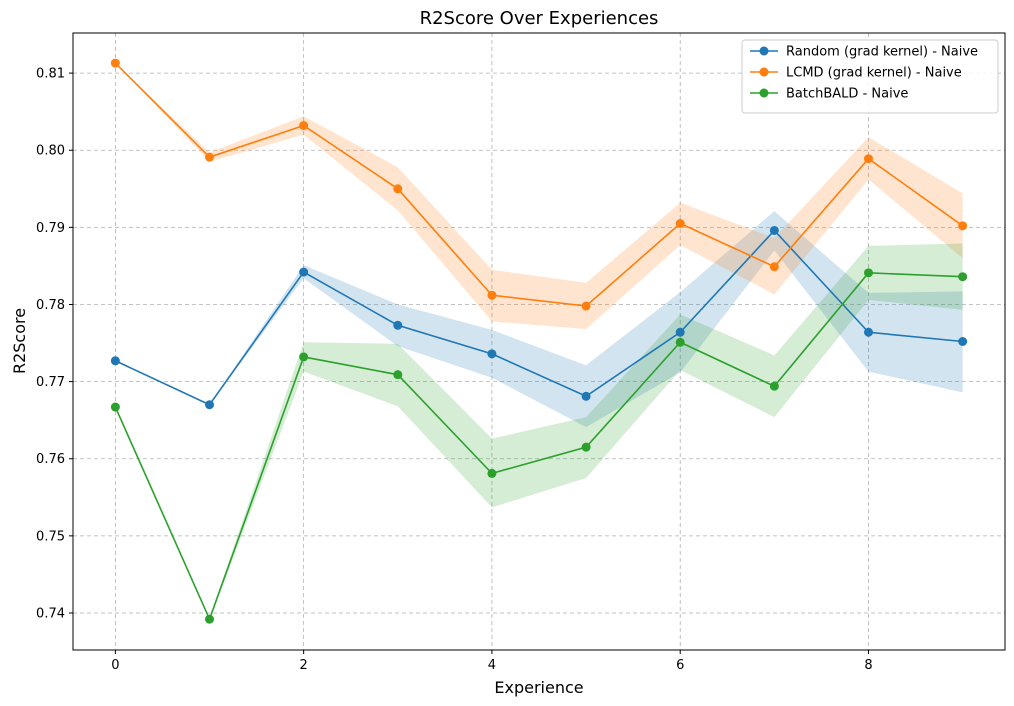 The image size is (1014, 706). I want to click on legend-label: Random (grad kernel) - Naive, so click(882, 52).